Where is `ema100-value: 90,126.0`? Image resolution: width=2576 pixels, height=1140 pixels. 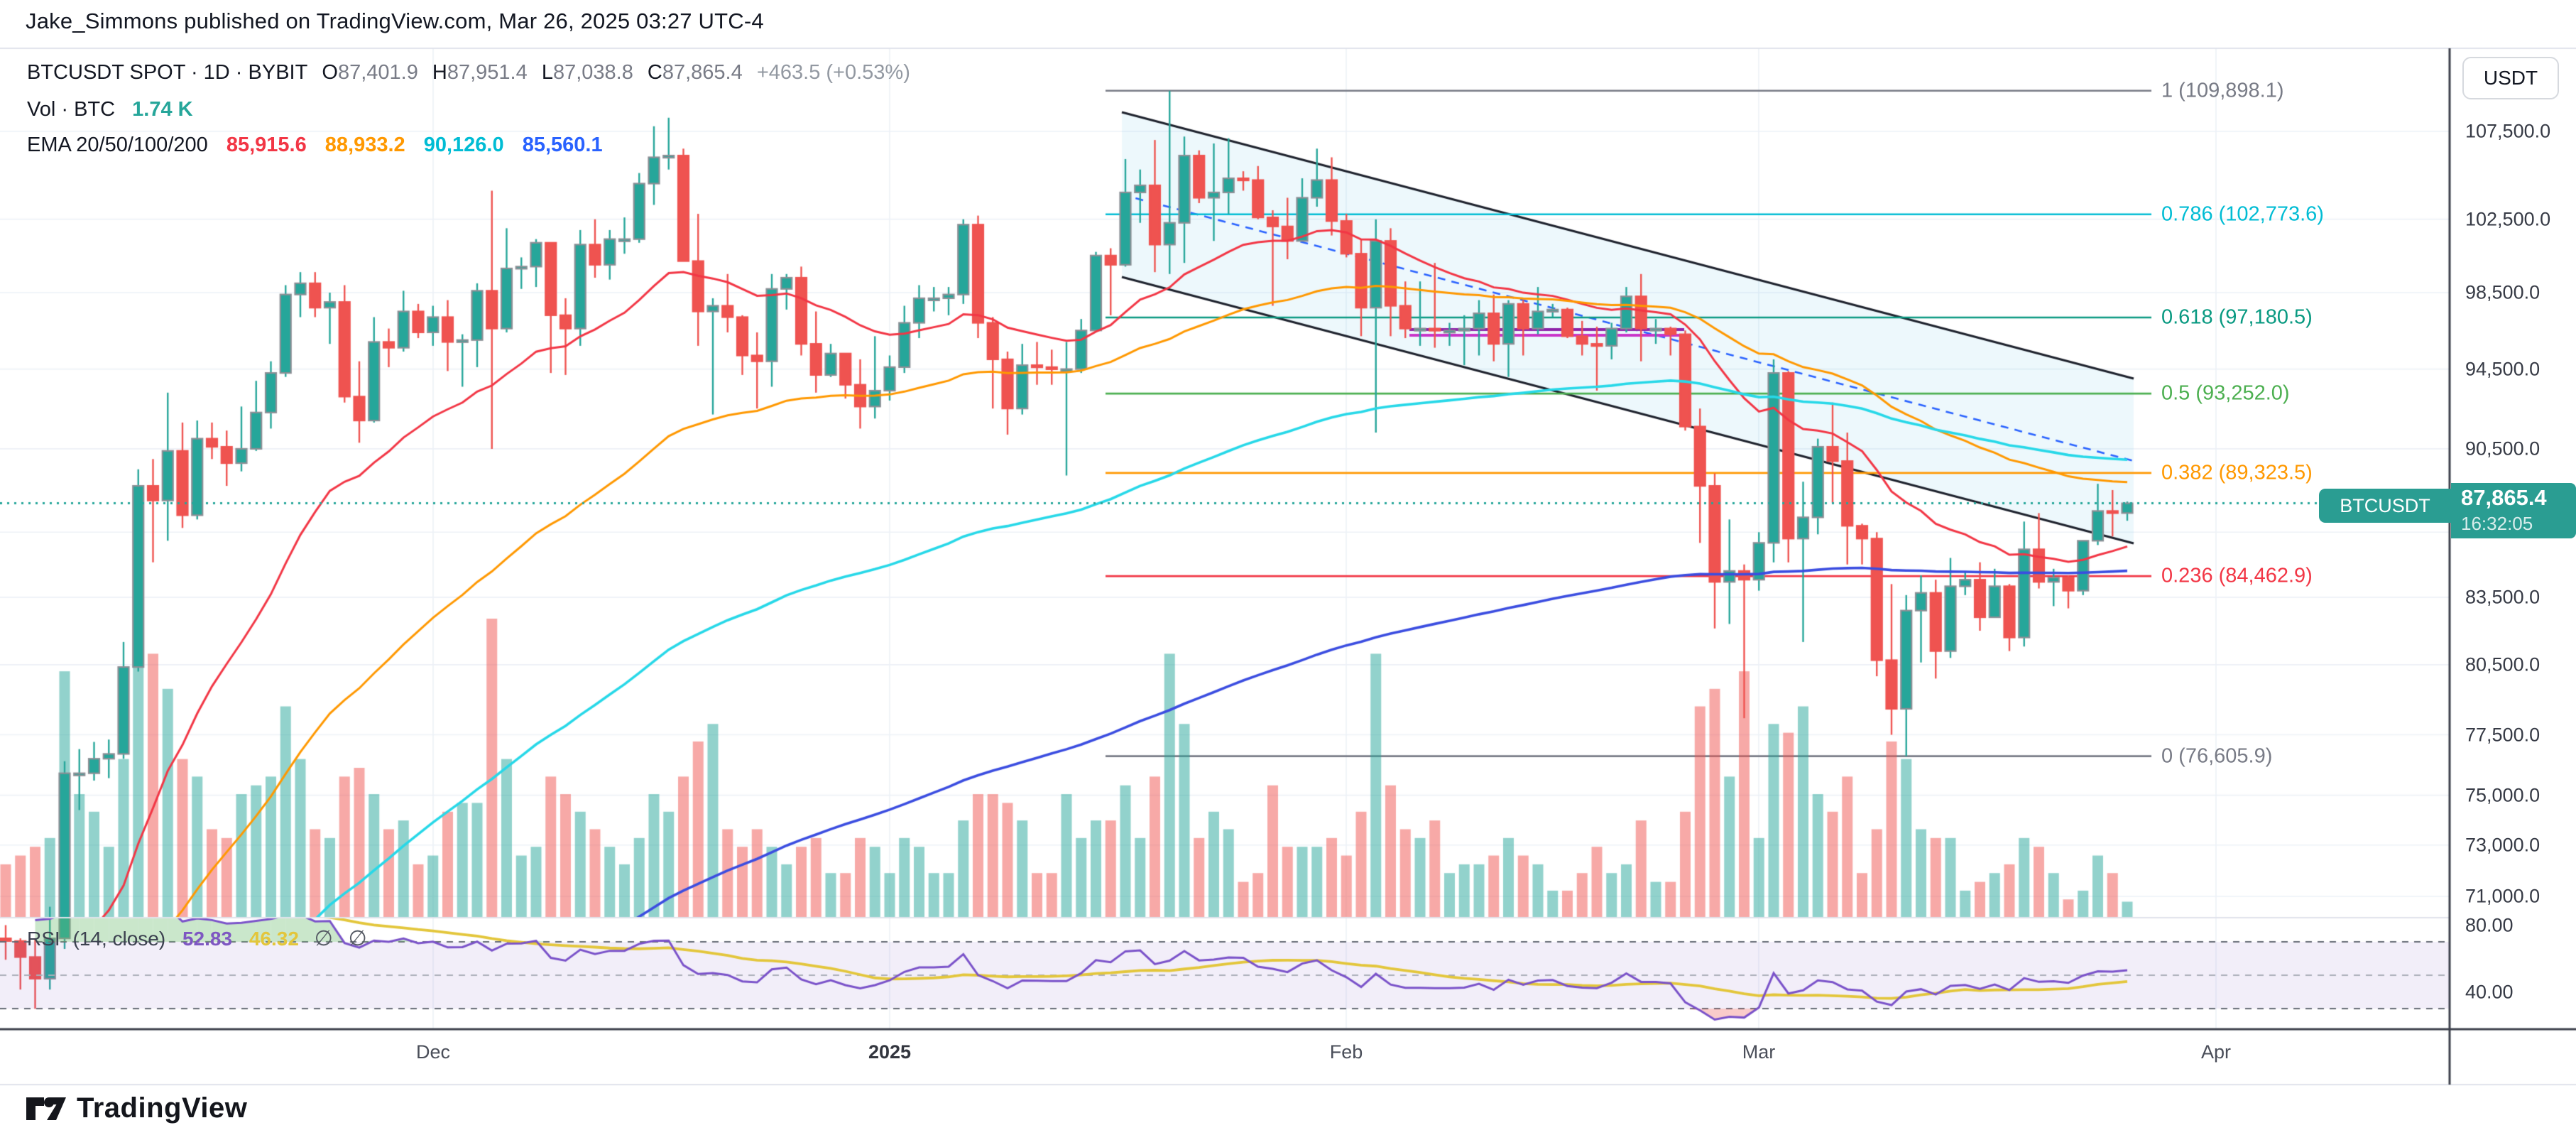
ema100-value: 90,126.0 is located at coordinates (463, 145).